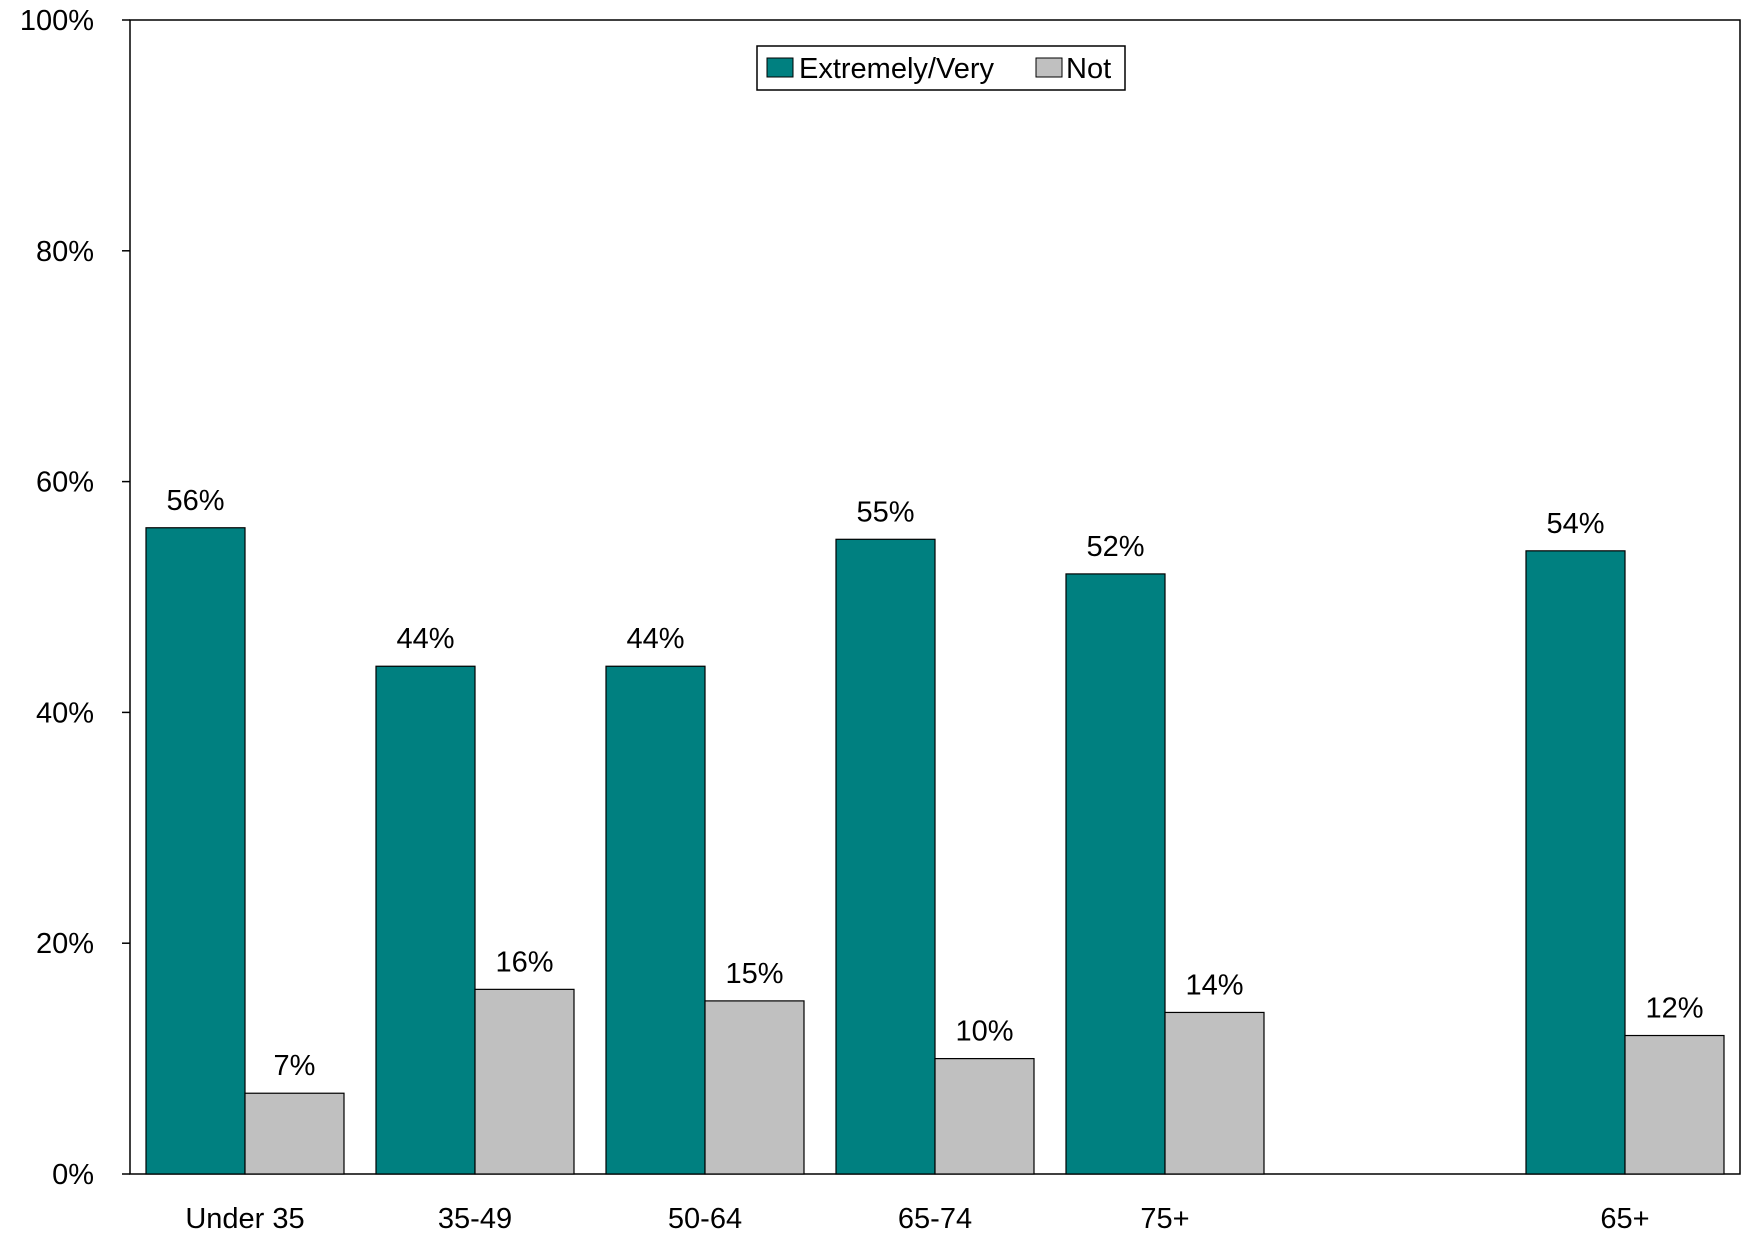 This screenshot has height=1234, width=1759. I want to click on legend-frame, so click(941, 68).